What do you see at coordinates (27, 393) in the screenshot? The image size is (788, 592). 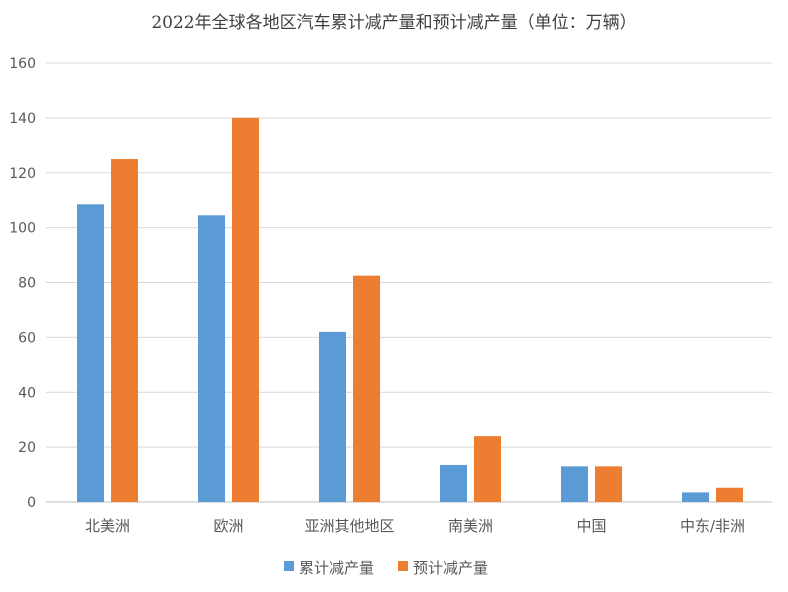 I see `y-tick-label: 40` at bounding box center [27, 393].